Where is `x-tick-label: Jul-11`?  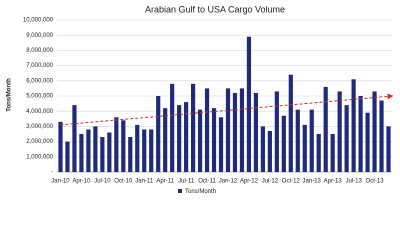
x-tick-label: Jul-11 is located at coordinates (186, 182).